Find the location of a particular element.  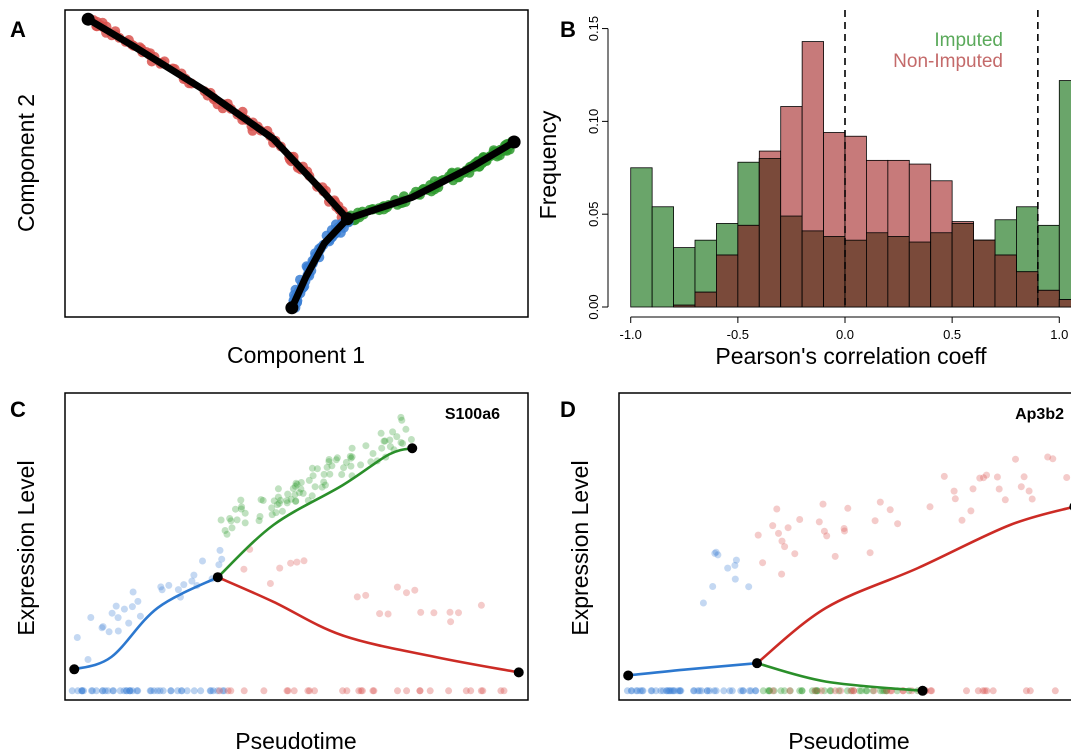

hist-bar-imputed is located at coordinates (684, 277).